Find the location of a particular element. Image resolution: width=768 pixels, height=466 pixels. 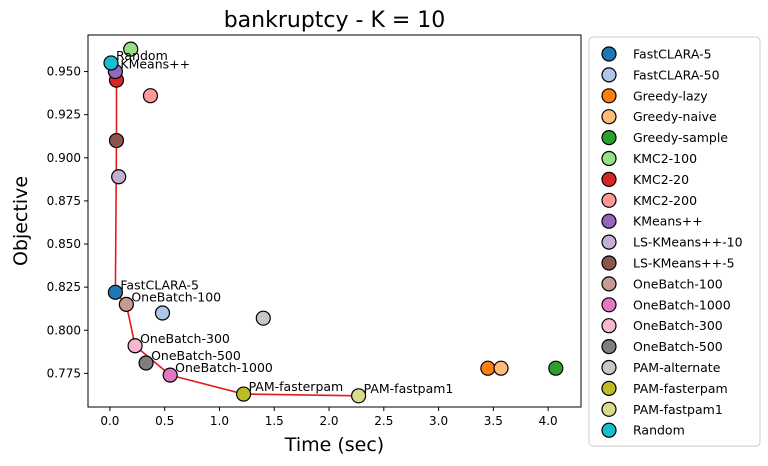

x-tick-label: 2.0 is located at coordinates (328, 421).